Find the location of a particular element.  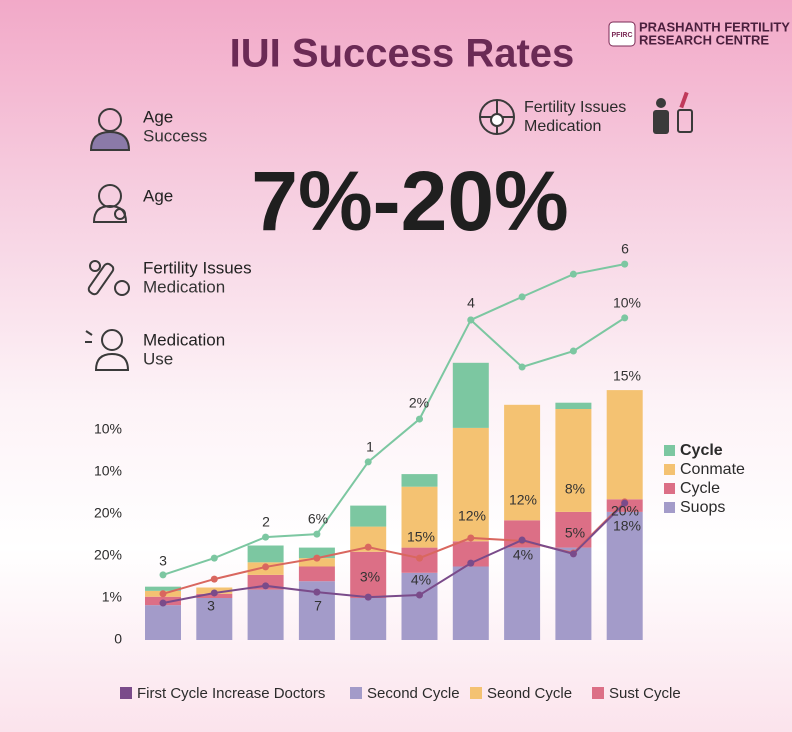

logo-box is located at coordinates (622, 34).